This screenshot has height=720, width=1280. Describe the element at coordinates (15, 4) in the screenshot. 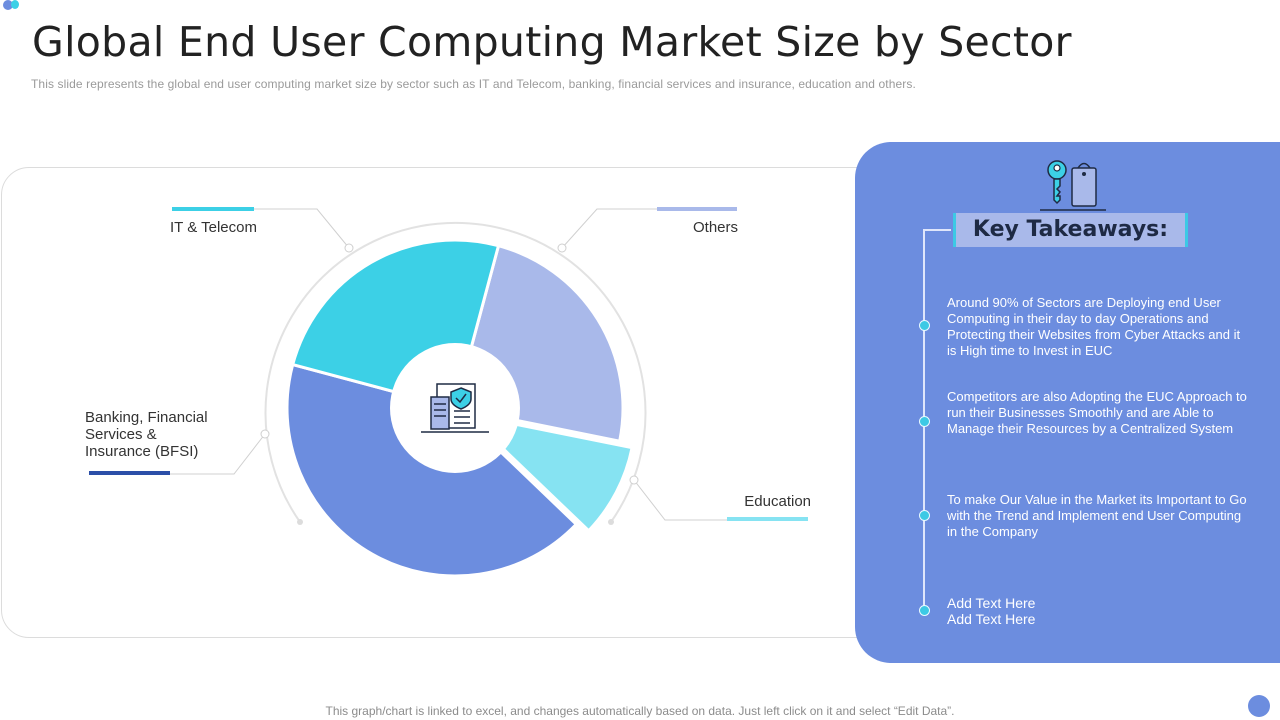

I see `corner-dot-cyan` at that location.